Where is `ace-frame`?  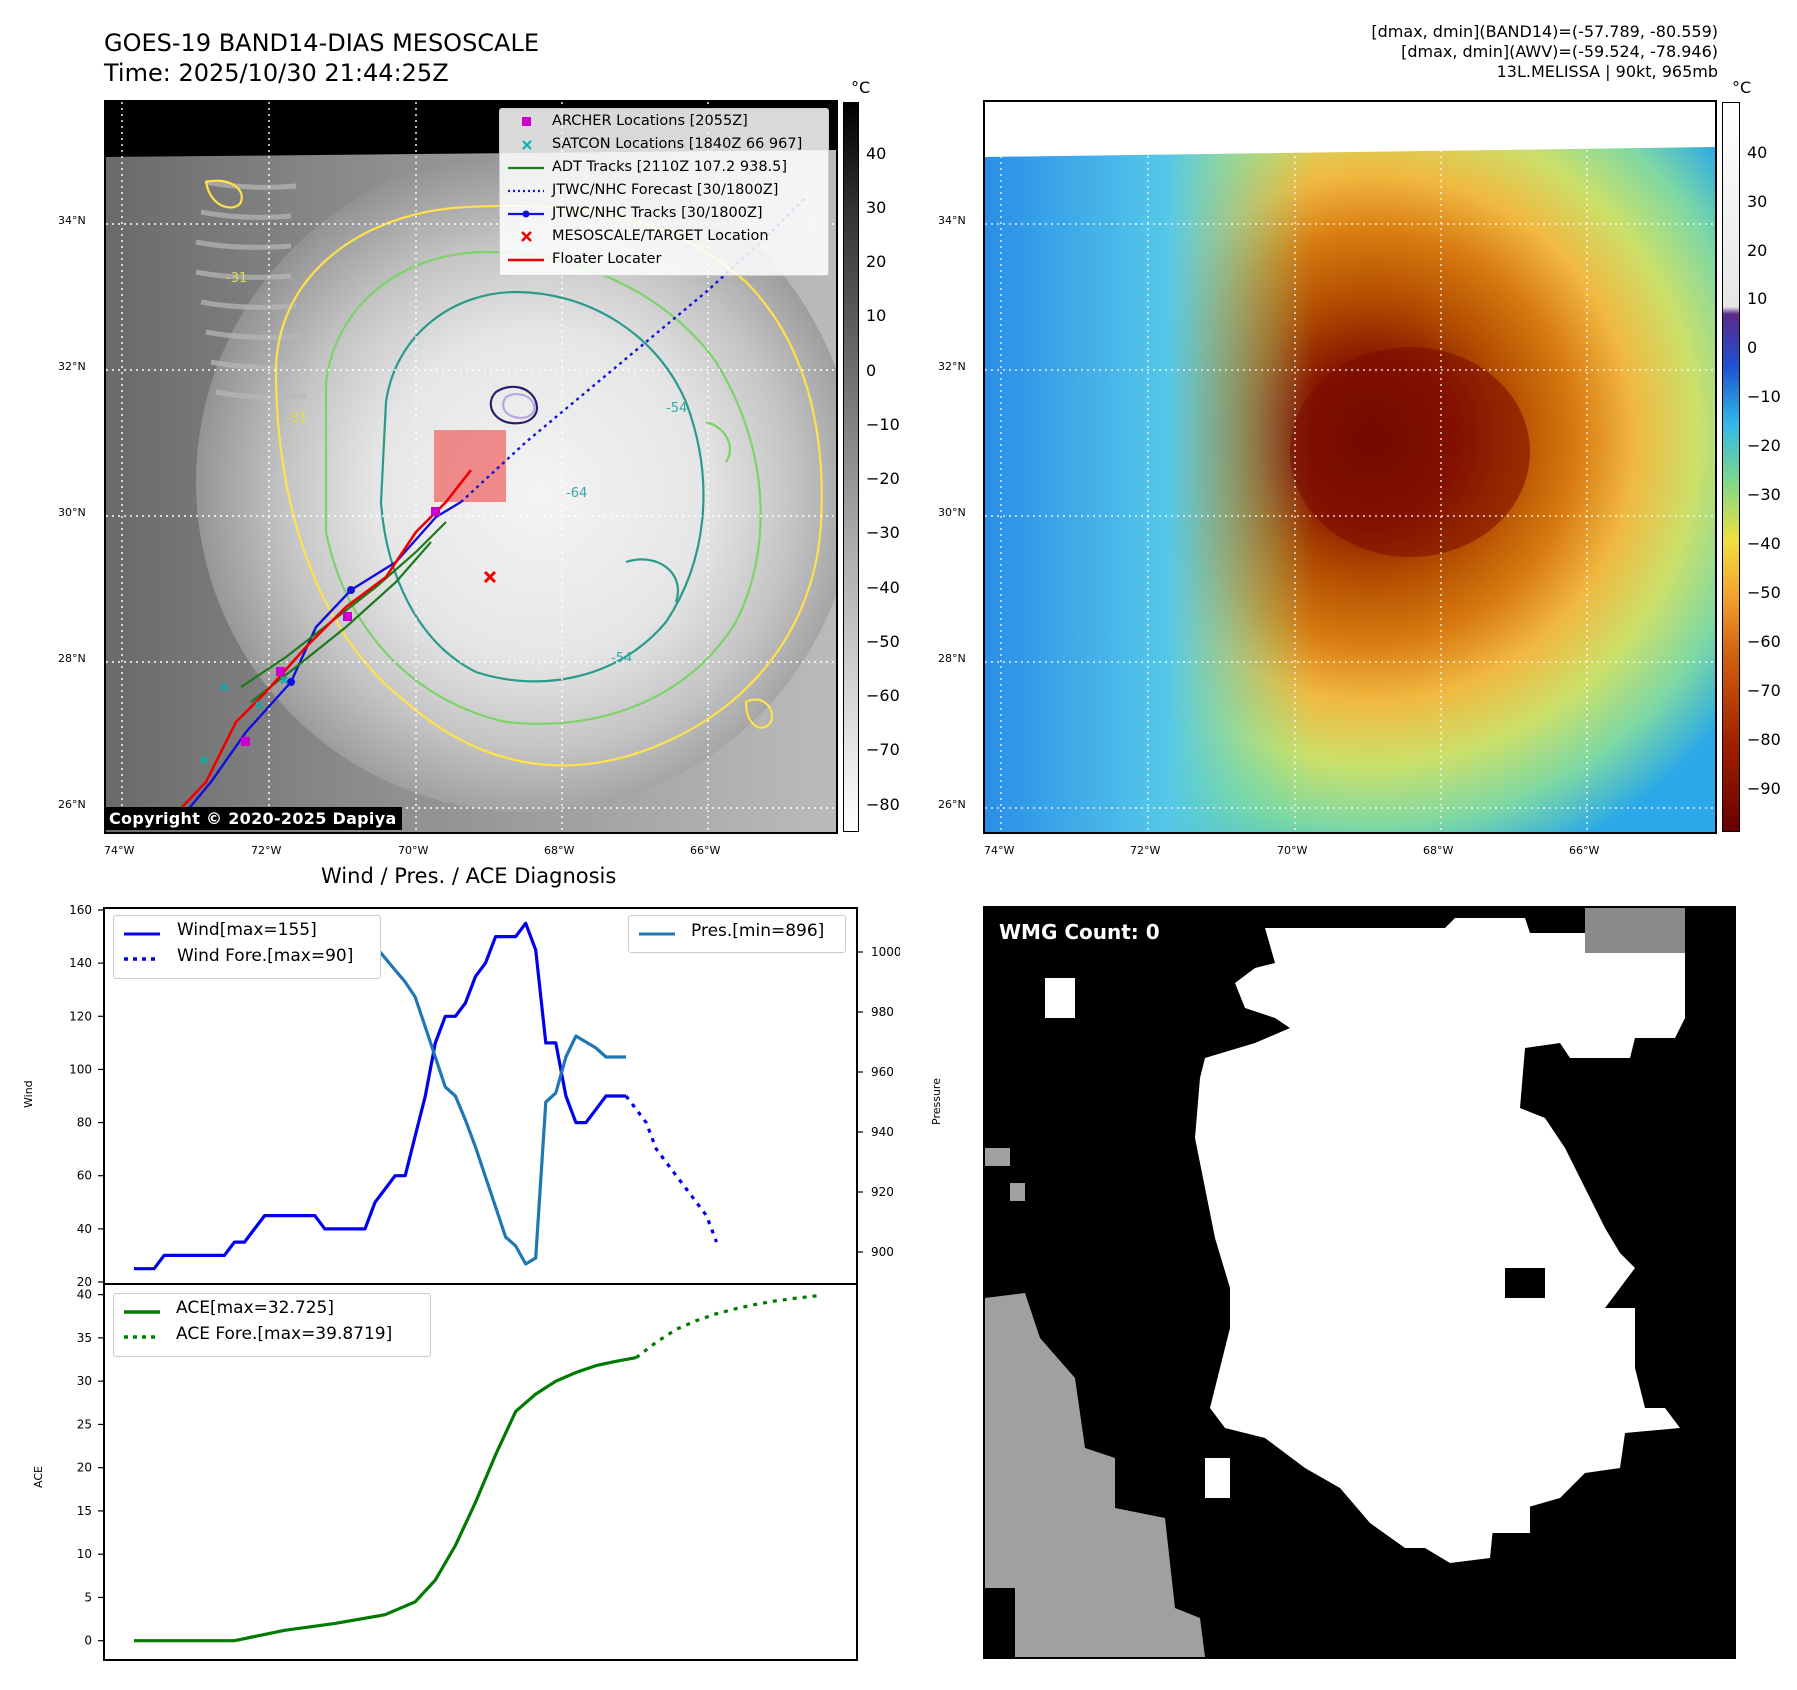
ace-frame is located at coordinates (480, 1472).